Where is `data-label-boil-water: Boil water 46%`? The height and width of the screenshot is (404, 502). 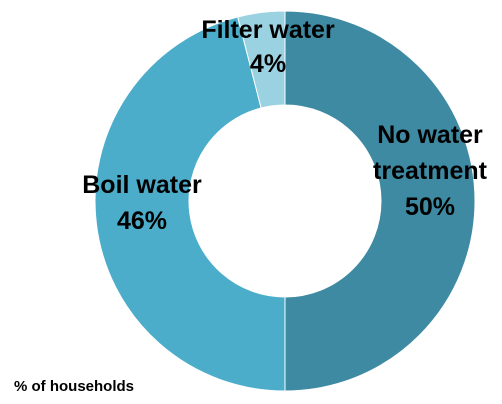
data-label-boil-water: Boil water 46% is located at coordinates (142, 203).